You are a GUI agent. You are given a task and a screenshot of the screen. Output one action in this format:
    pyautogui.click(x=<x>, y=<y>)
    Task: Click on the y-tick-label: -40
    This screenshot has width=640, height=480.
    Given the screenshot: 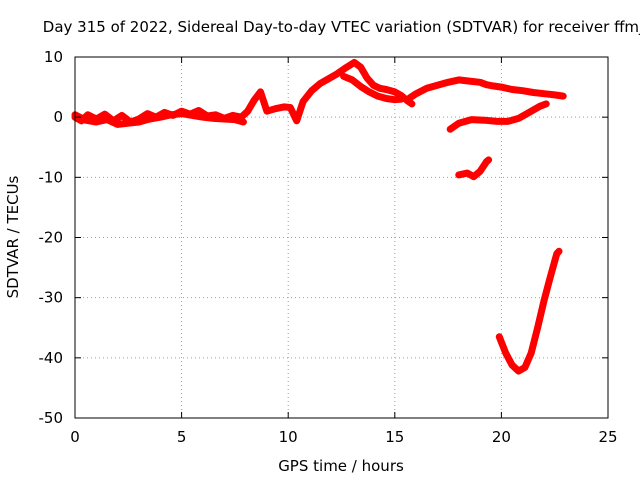 What is the action you would take?
    pyautogui.click(x=51, y=358)
    